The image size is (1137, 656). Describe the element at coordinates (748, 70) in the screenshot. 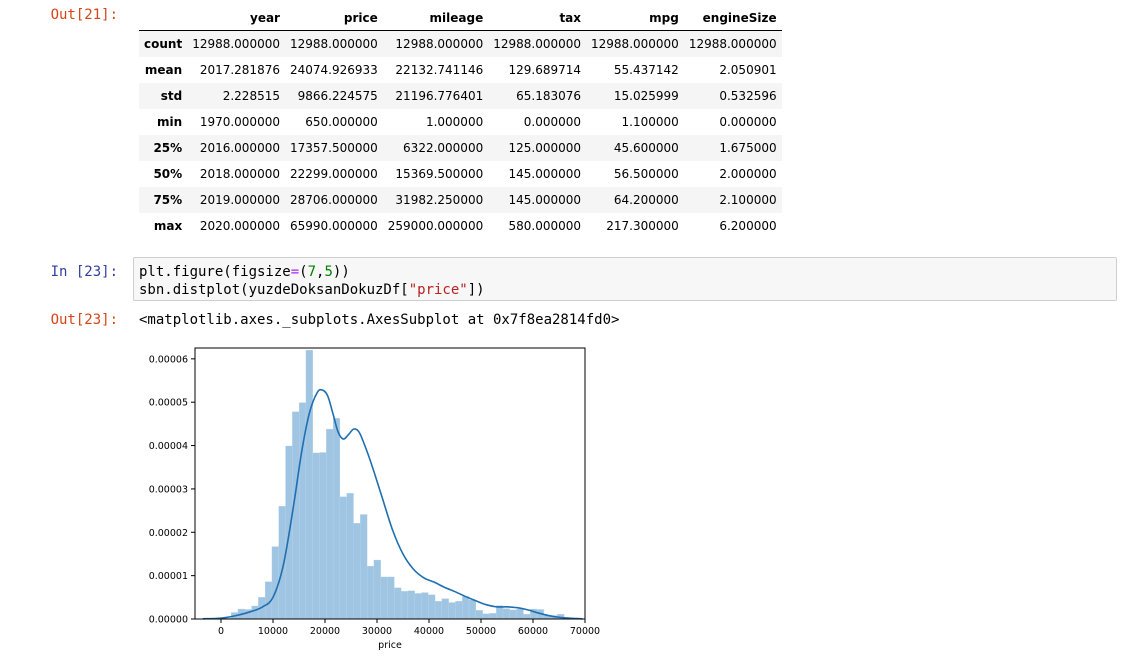

I see `table-cell: 2.050901` at that location.